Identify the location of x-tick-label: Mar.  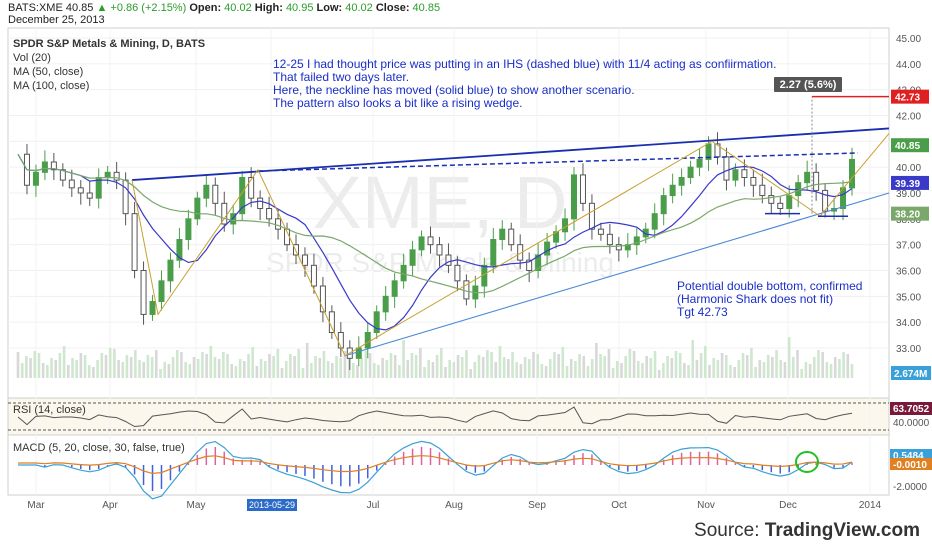
(36, 505).